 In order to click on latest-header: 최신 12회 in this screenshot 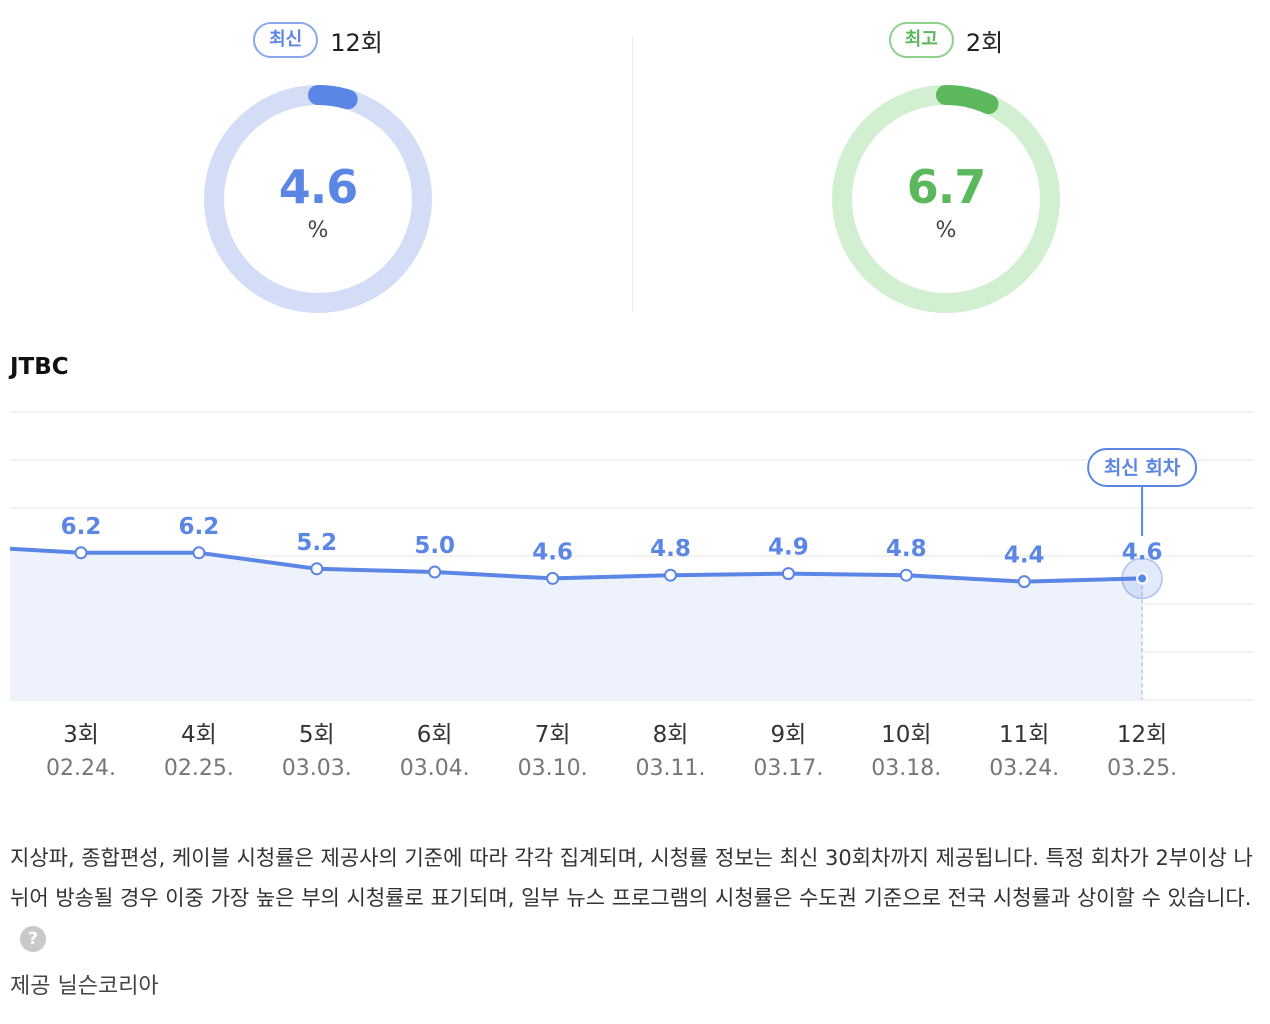, I will do `click(318, 40)`.